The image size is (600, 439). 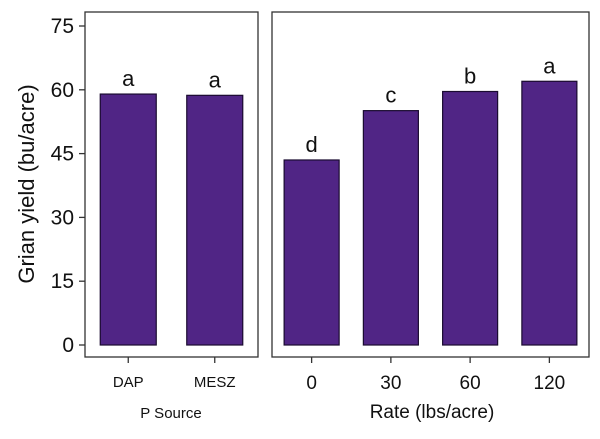 What do you see at coordinates (390, 383) in the screenshot?
I see `x-tick-label: 30` at bounding box center [390, 383].